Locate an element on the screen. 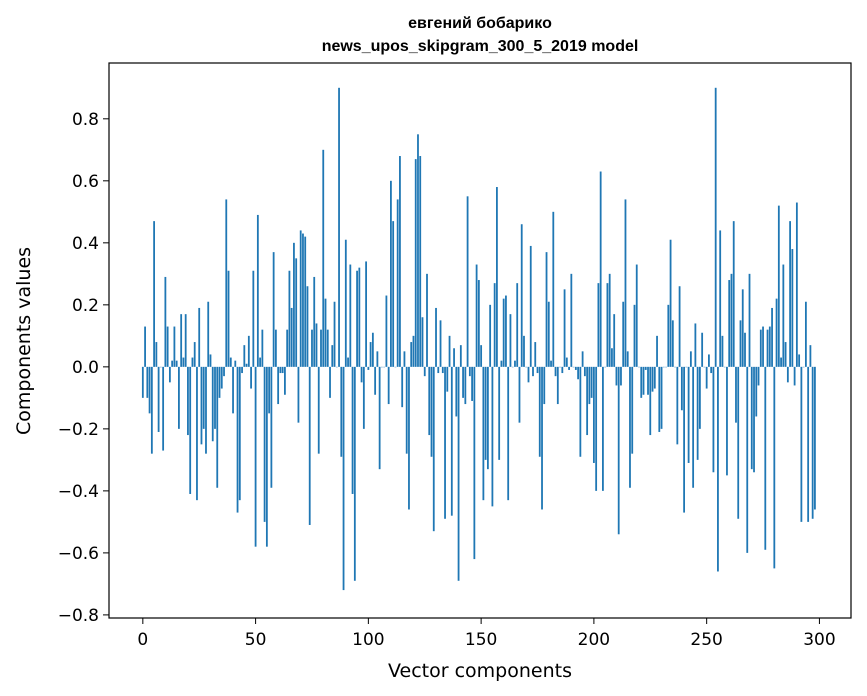 This screenshot has width=867, height=696. x-tick-label: 200 is located at coordinates (594, 640).